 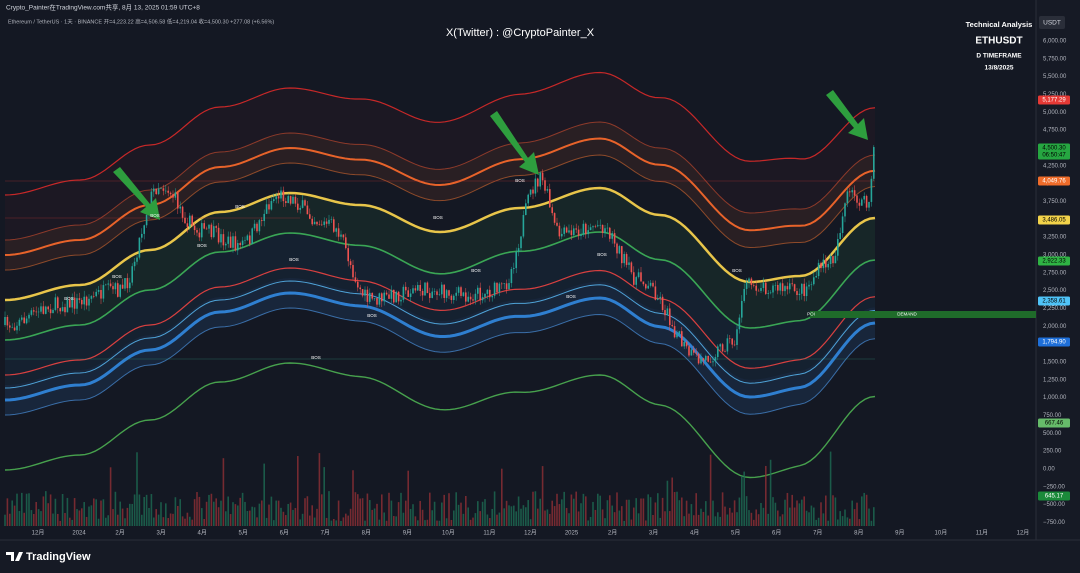 I want to click on price-tag-label: 4,049.76, so click(x=1054, y=182).